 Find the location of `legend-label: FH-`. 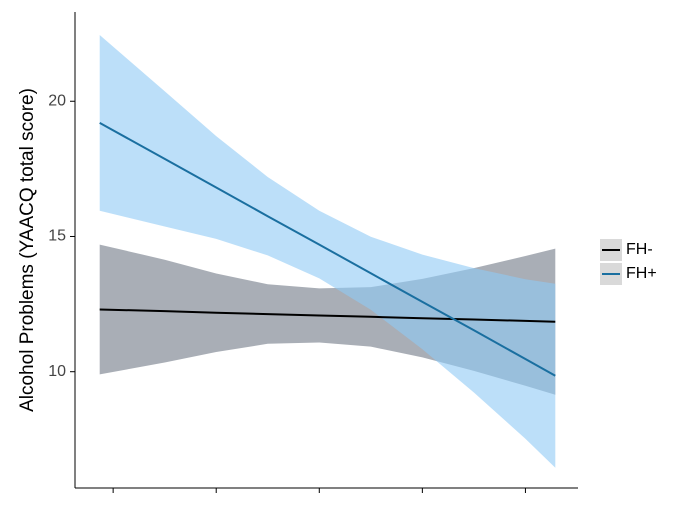

legend-label: FH- is located at coordinates (639, 249).